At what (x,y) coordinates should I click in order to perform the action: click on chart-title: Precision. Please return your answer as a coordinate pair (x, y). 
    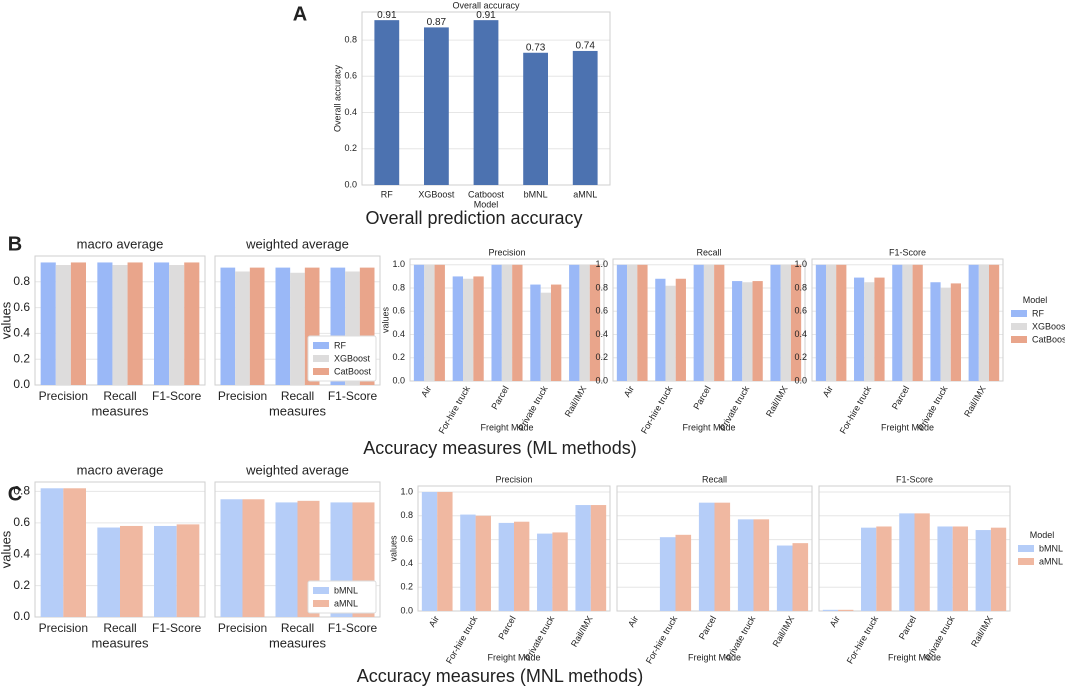
    Looking at the image, I should click on (506, 252).